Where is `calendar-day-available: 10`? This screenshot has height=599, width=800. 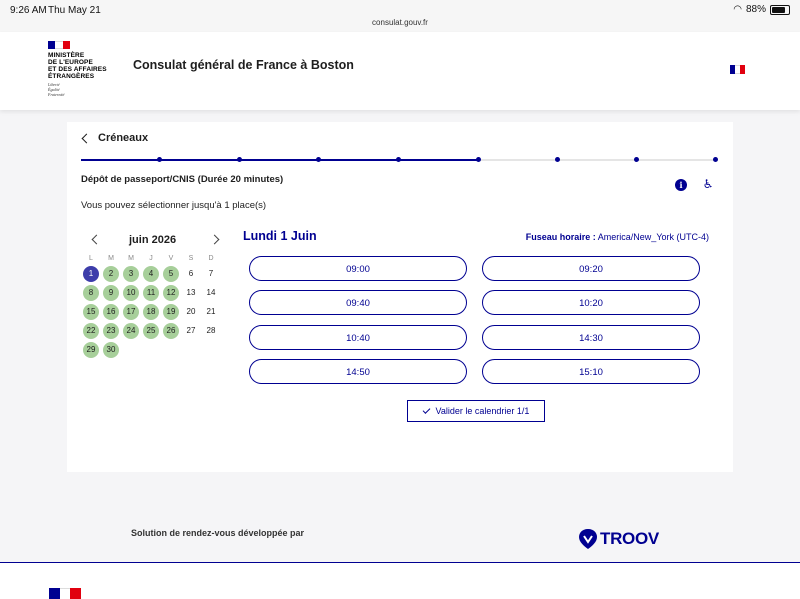 calendar-day-available: 10 is located at coordinates (131, 293).